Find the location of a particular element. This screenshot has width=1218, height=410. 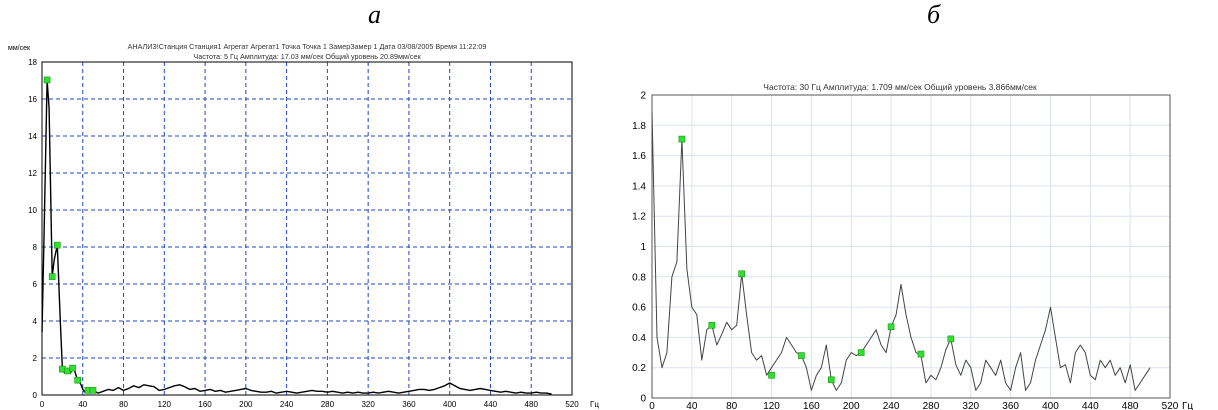

chart1-xtick-label: 200 is located at coordinates (246, 404).